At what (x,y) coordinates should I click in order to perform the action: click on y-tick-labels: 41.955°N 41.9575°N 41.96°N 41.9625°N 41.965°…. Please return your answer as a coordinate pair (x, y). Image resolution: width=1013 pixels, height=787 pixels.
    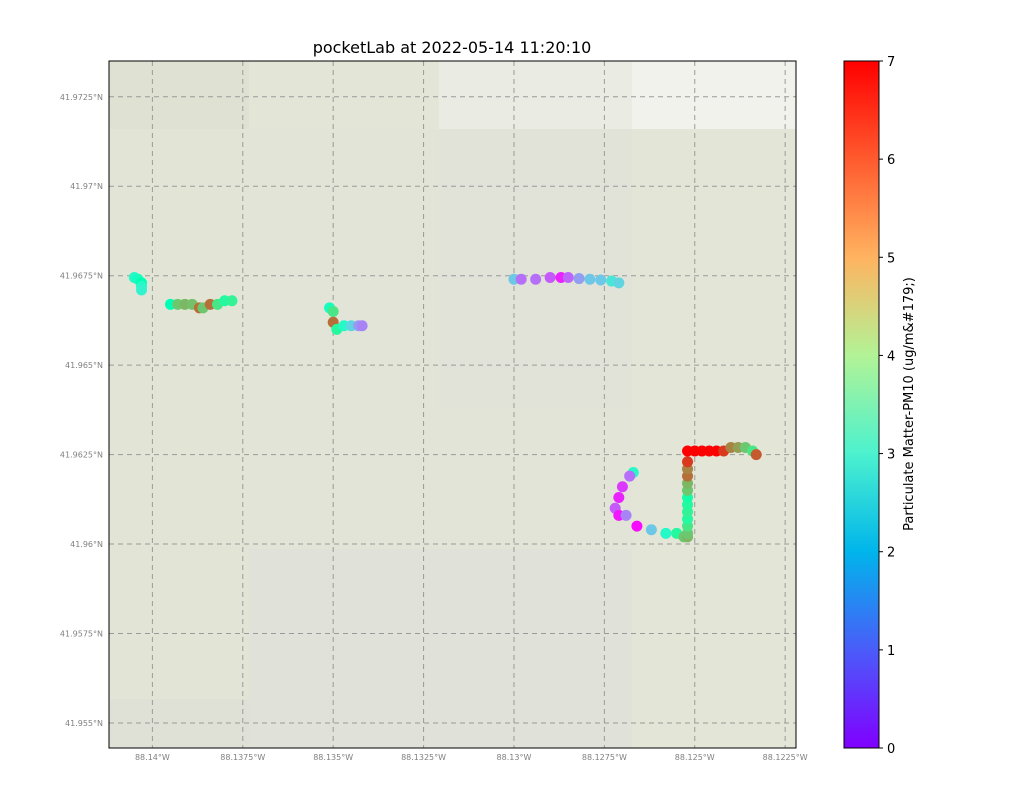
    Looking at the image, I should click on (81, 410).